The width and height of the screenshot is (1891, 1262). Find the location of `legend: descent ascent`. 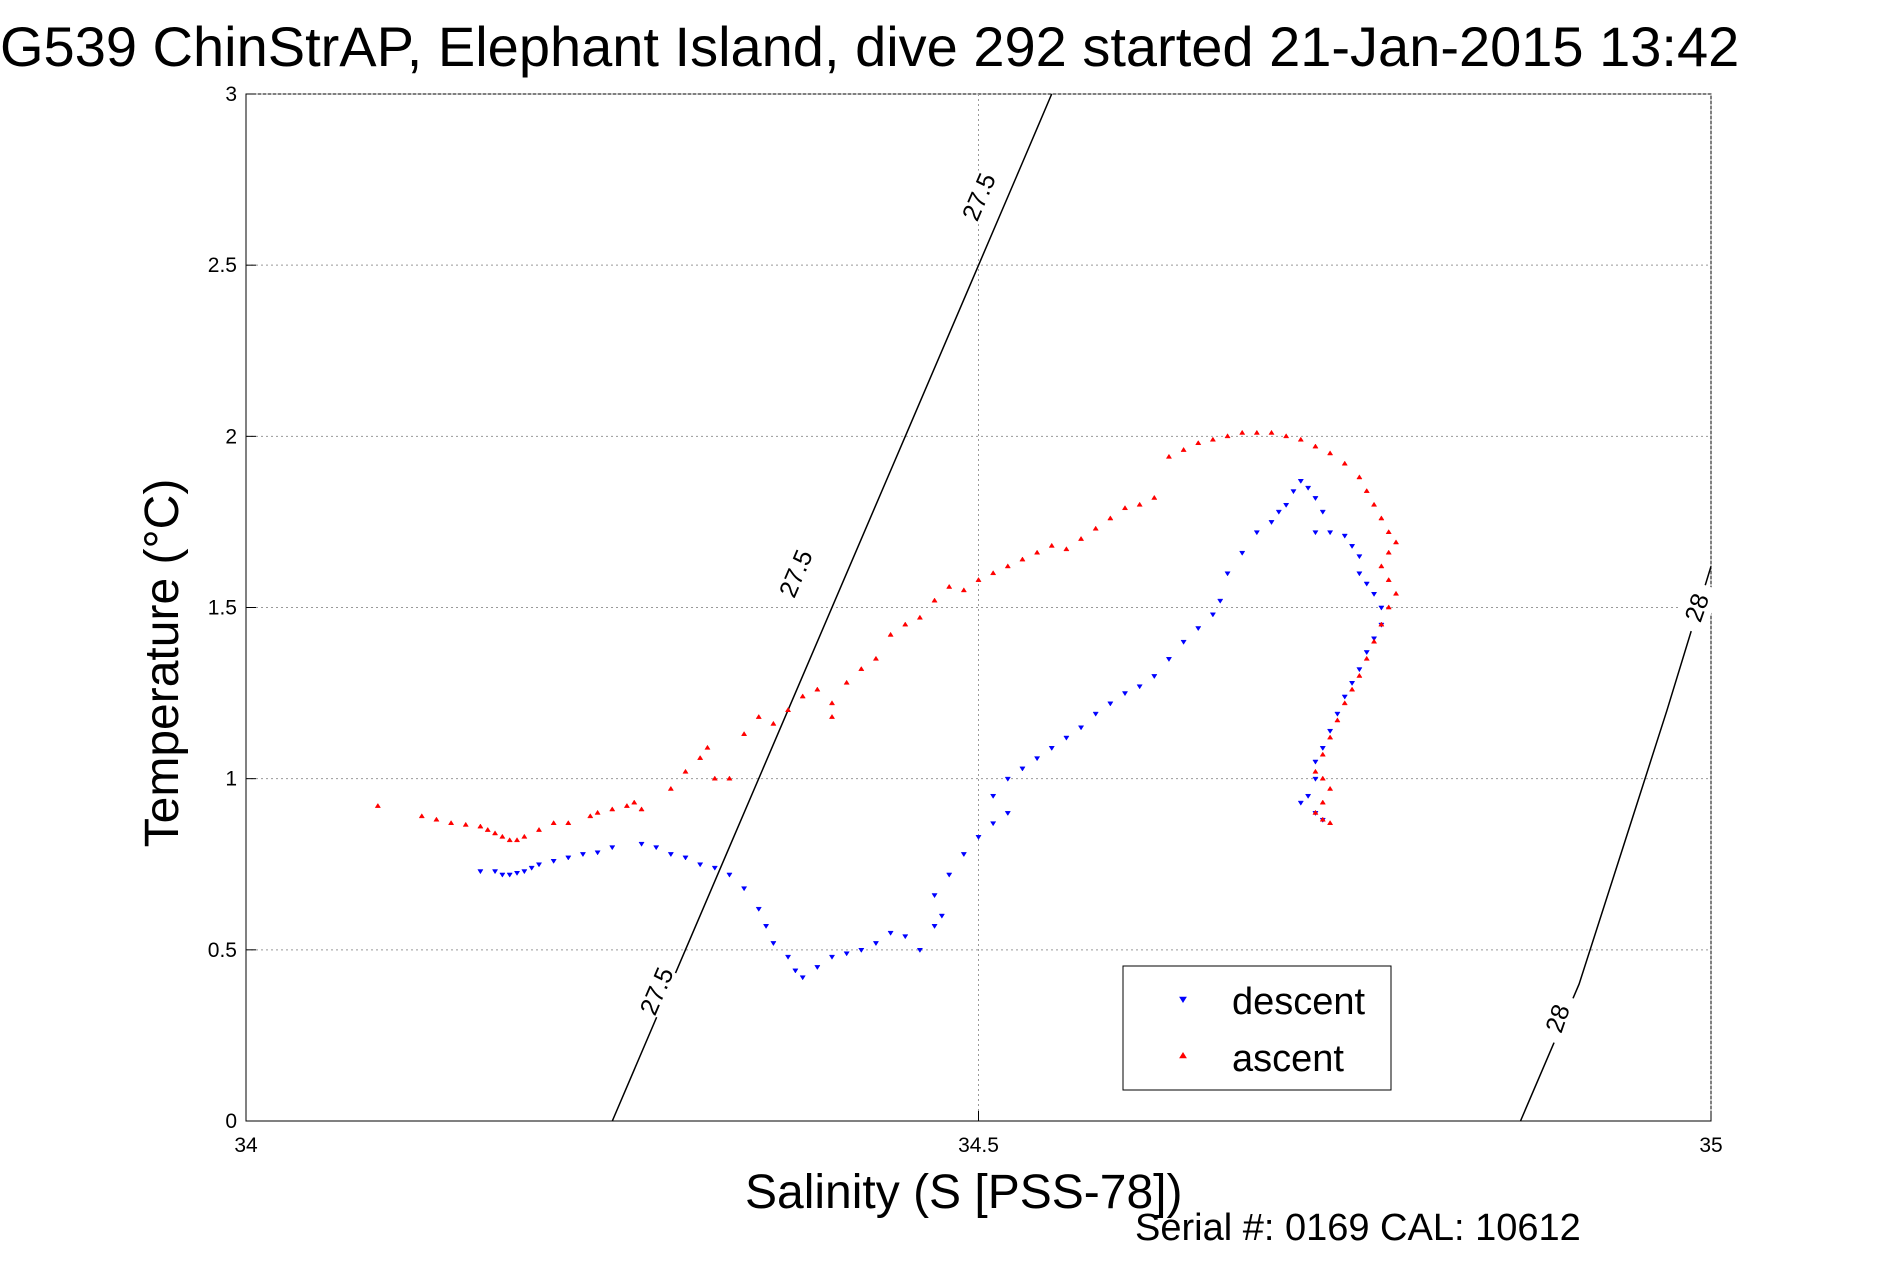

legend: descent ascent is located at coordinates (1257, 1028).